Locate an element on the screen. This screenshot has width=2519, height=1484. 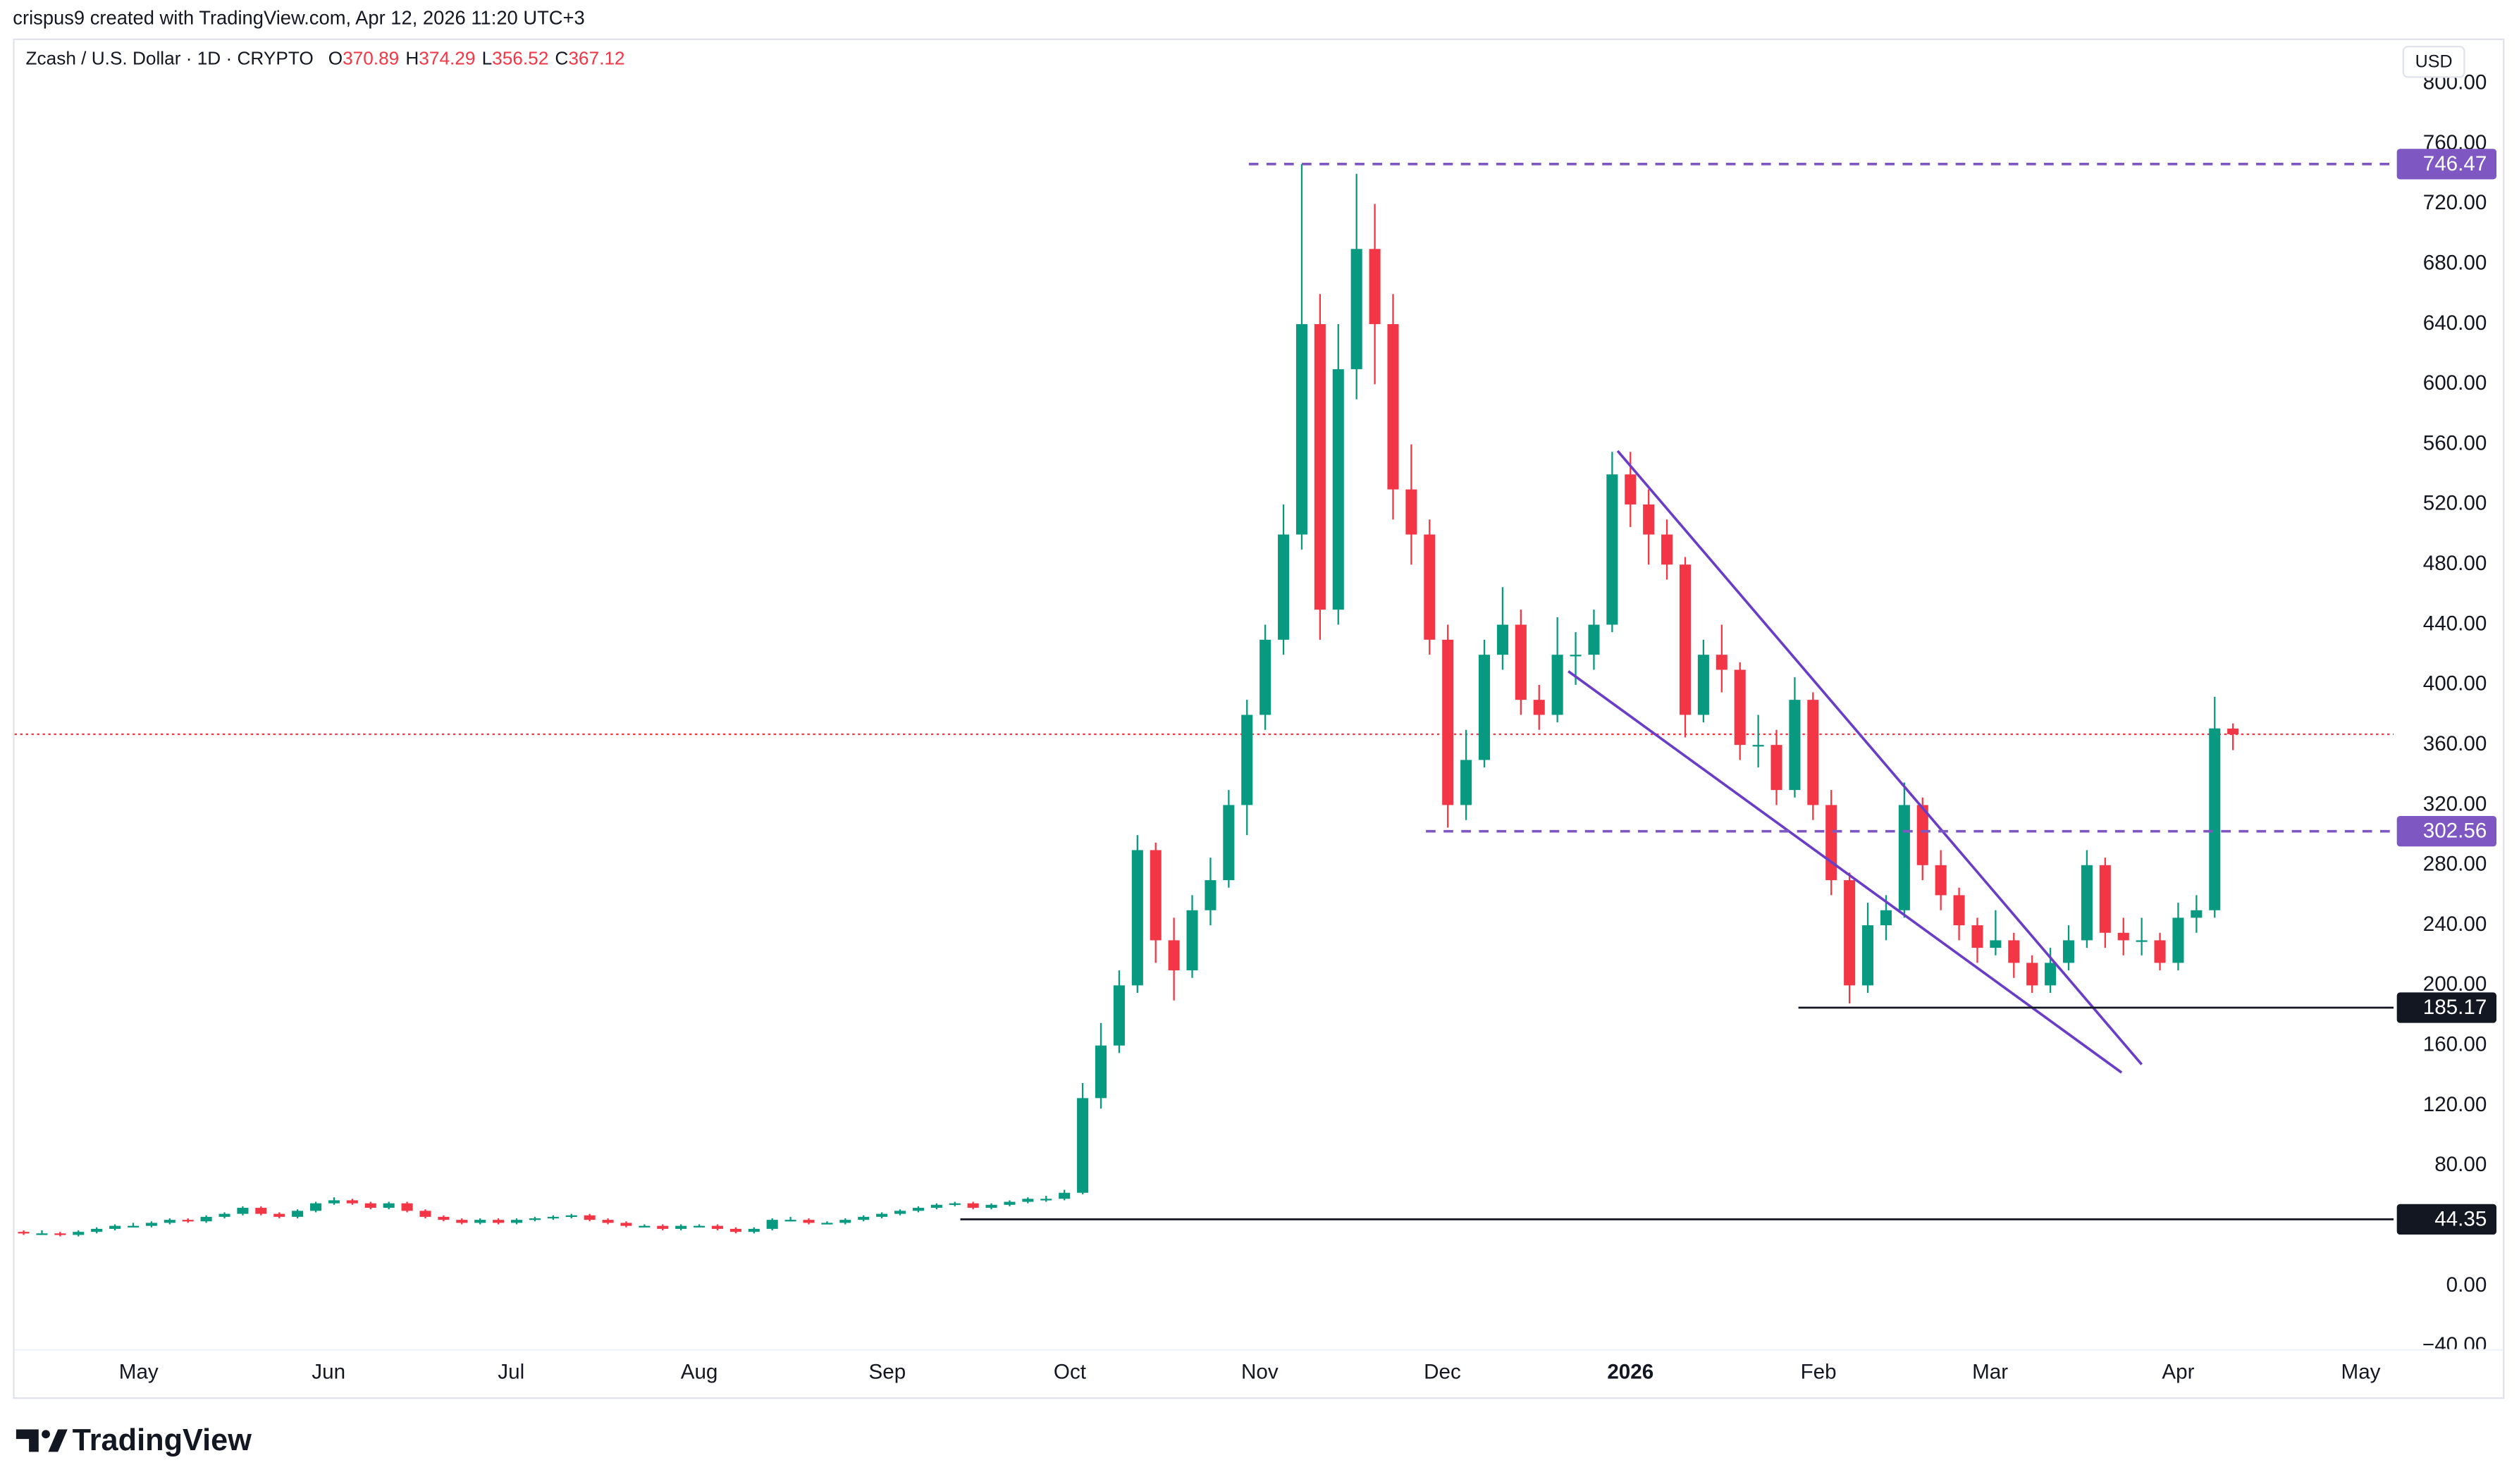
ohlc-label: C is located at coordinates (561, 57).